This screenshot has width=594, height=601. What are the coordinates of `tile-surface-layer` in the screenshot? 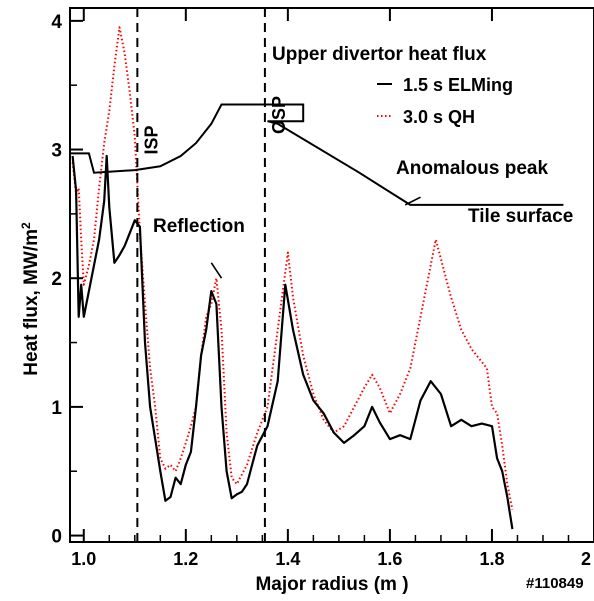 It's located at (317, 154).